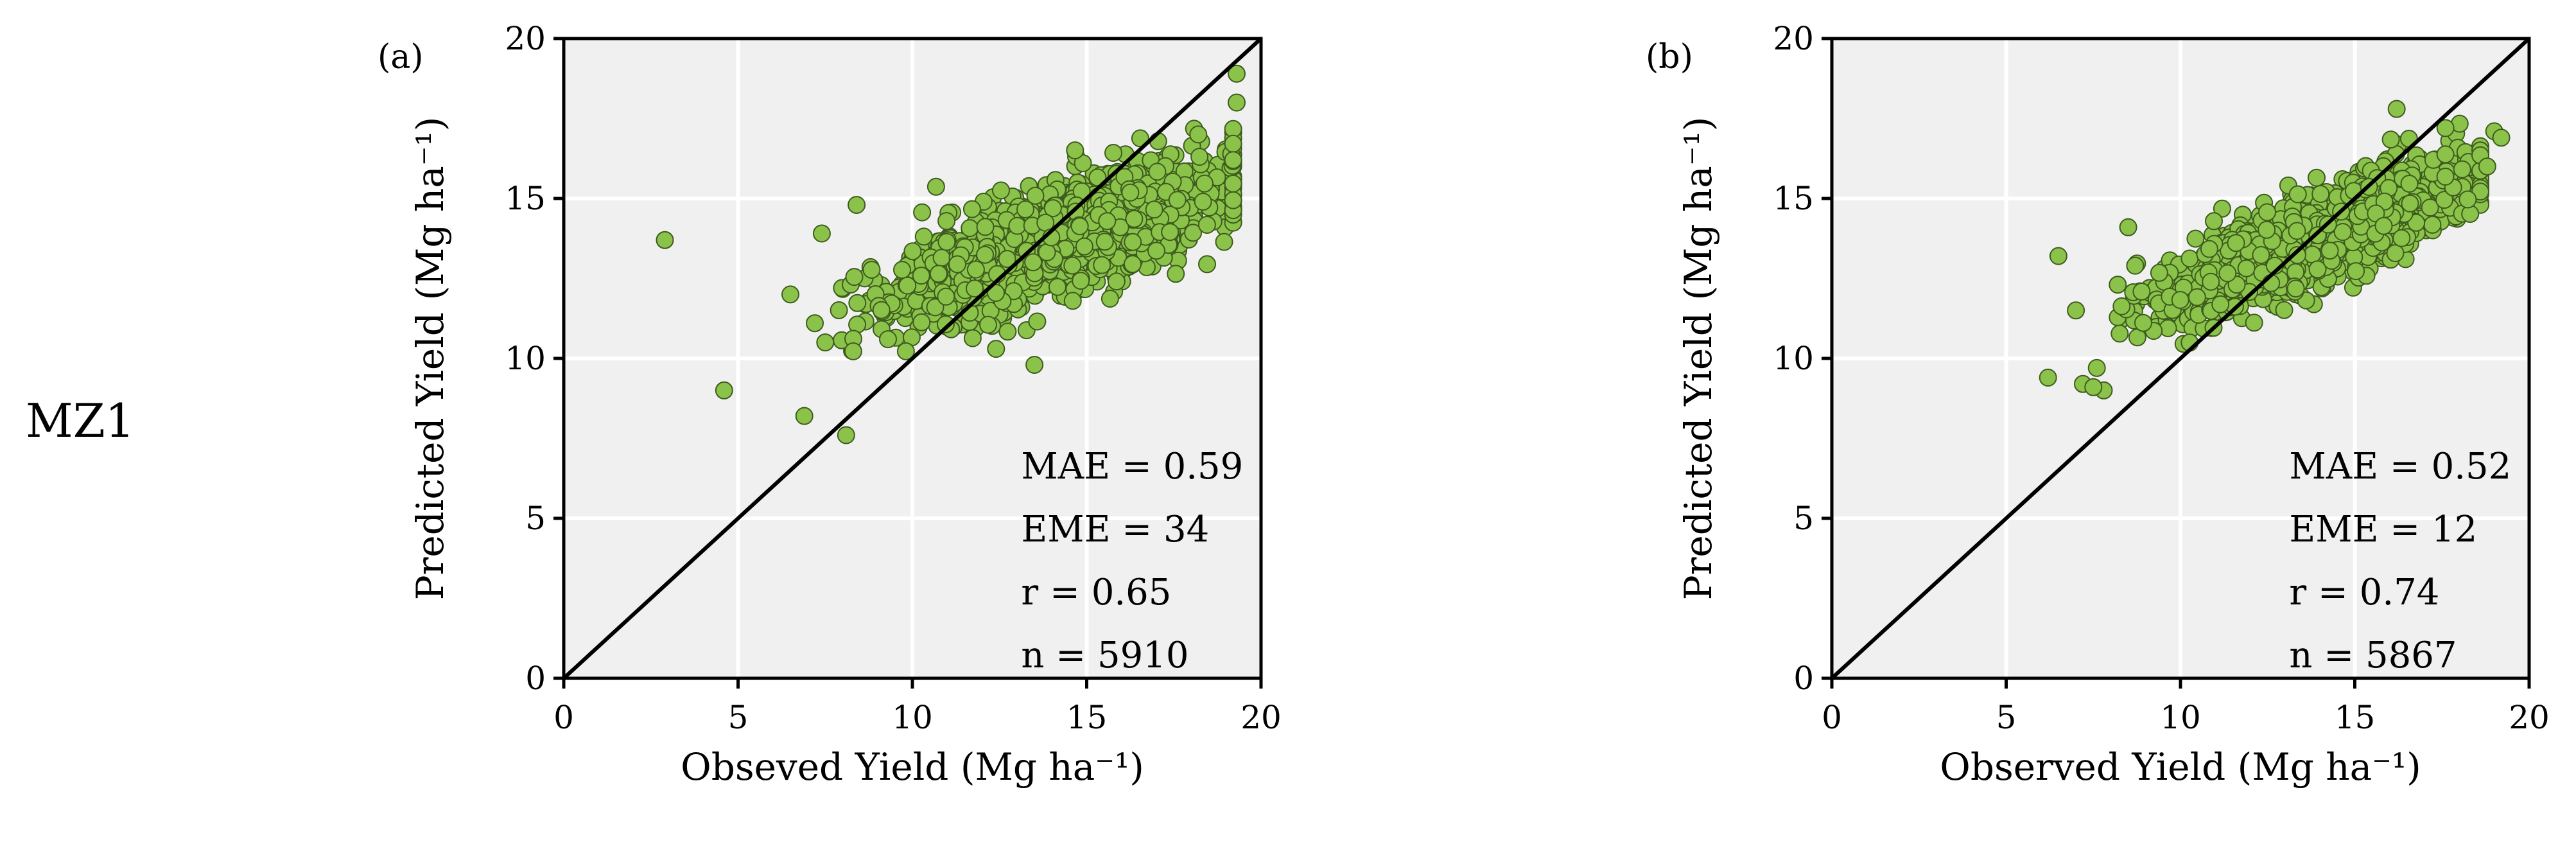 Image resolution: width=2576 pixels, height=844 pixels. What do you see at coordinates (2355, 717) in the screenshot?
I see `x-tick-label: 15` at bounding box center [2355, 717].